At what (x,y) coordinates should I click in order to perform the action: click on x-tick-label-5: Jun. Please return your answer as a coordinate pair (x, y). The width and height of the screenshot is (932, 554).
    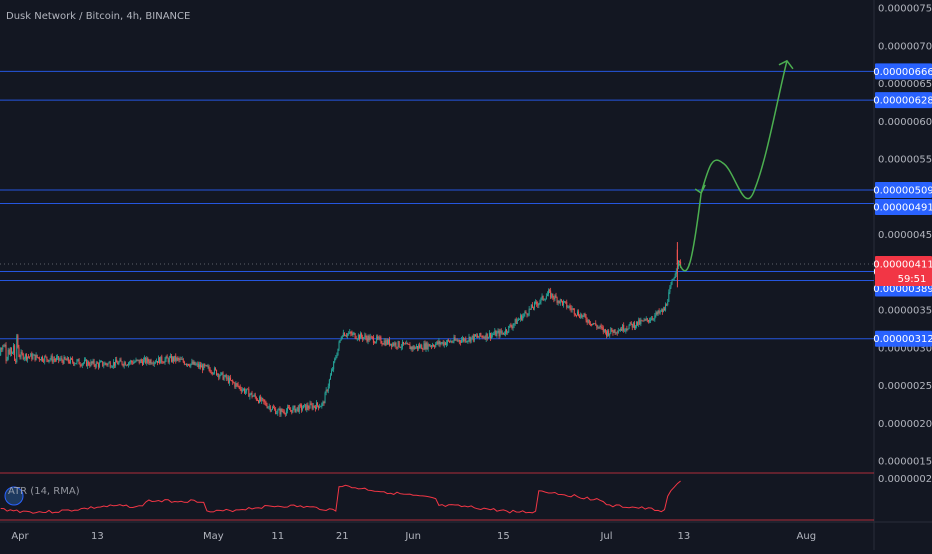
    Looking at the image, I should click on (412, 536).